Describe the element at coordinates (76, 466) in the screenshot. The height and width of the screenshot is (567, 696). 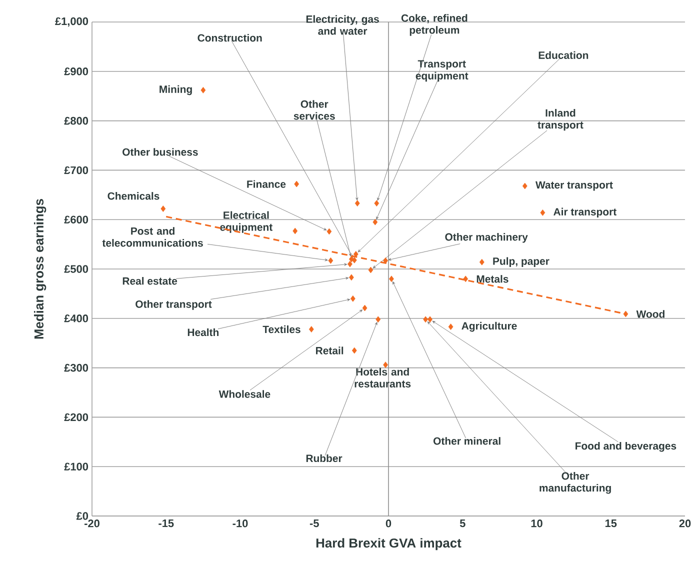
I see `y-tick-label: £100` at that location.